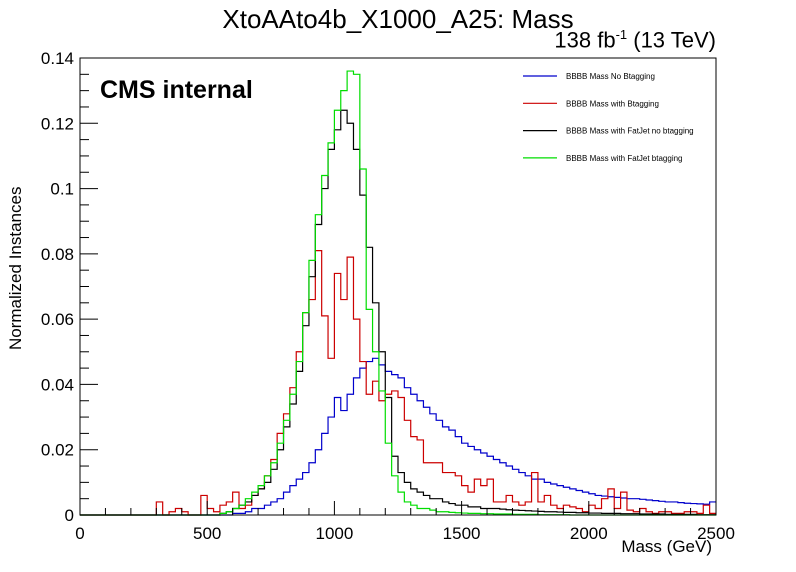 This screenshot has width=796, height=572. What do you see at coordinates (62, 189) in the screenshot?
I see `y-tick-label: 0.1` at bounding box center [62, 189].